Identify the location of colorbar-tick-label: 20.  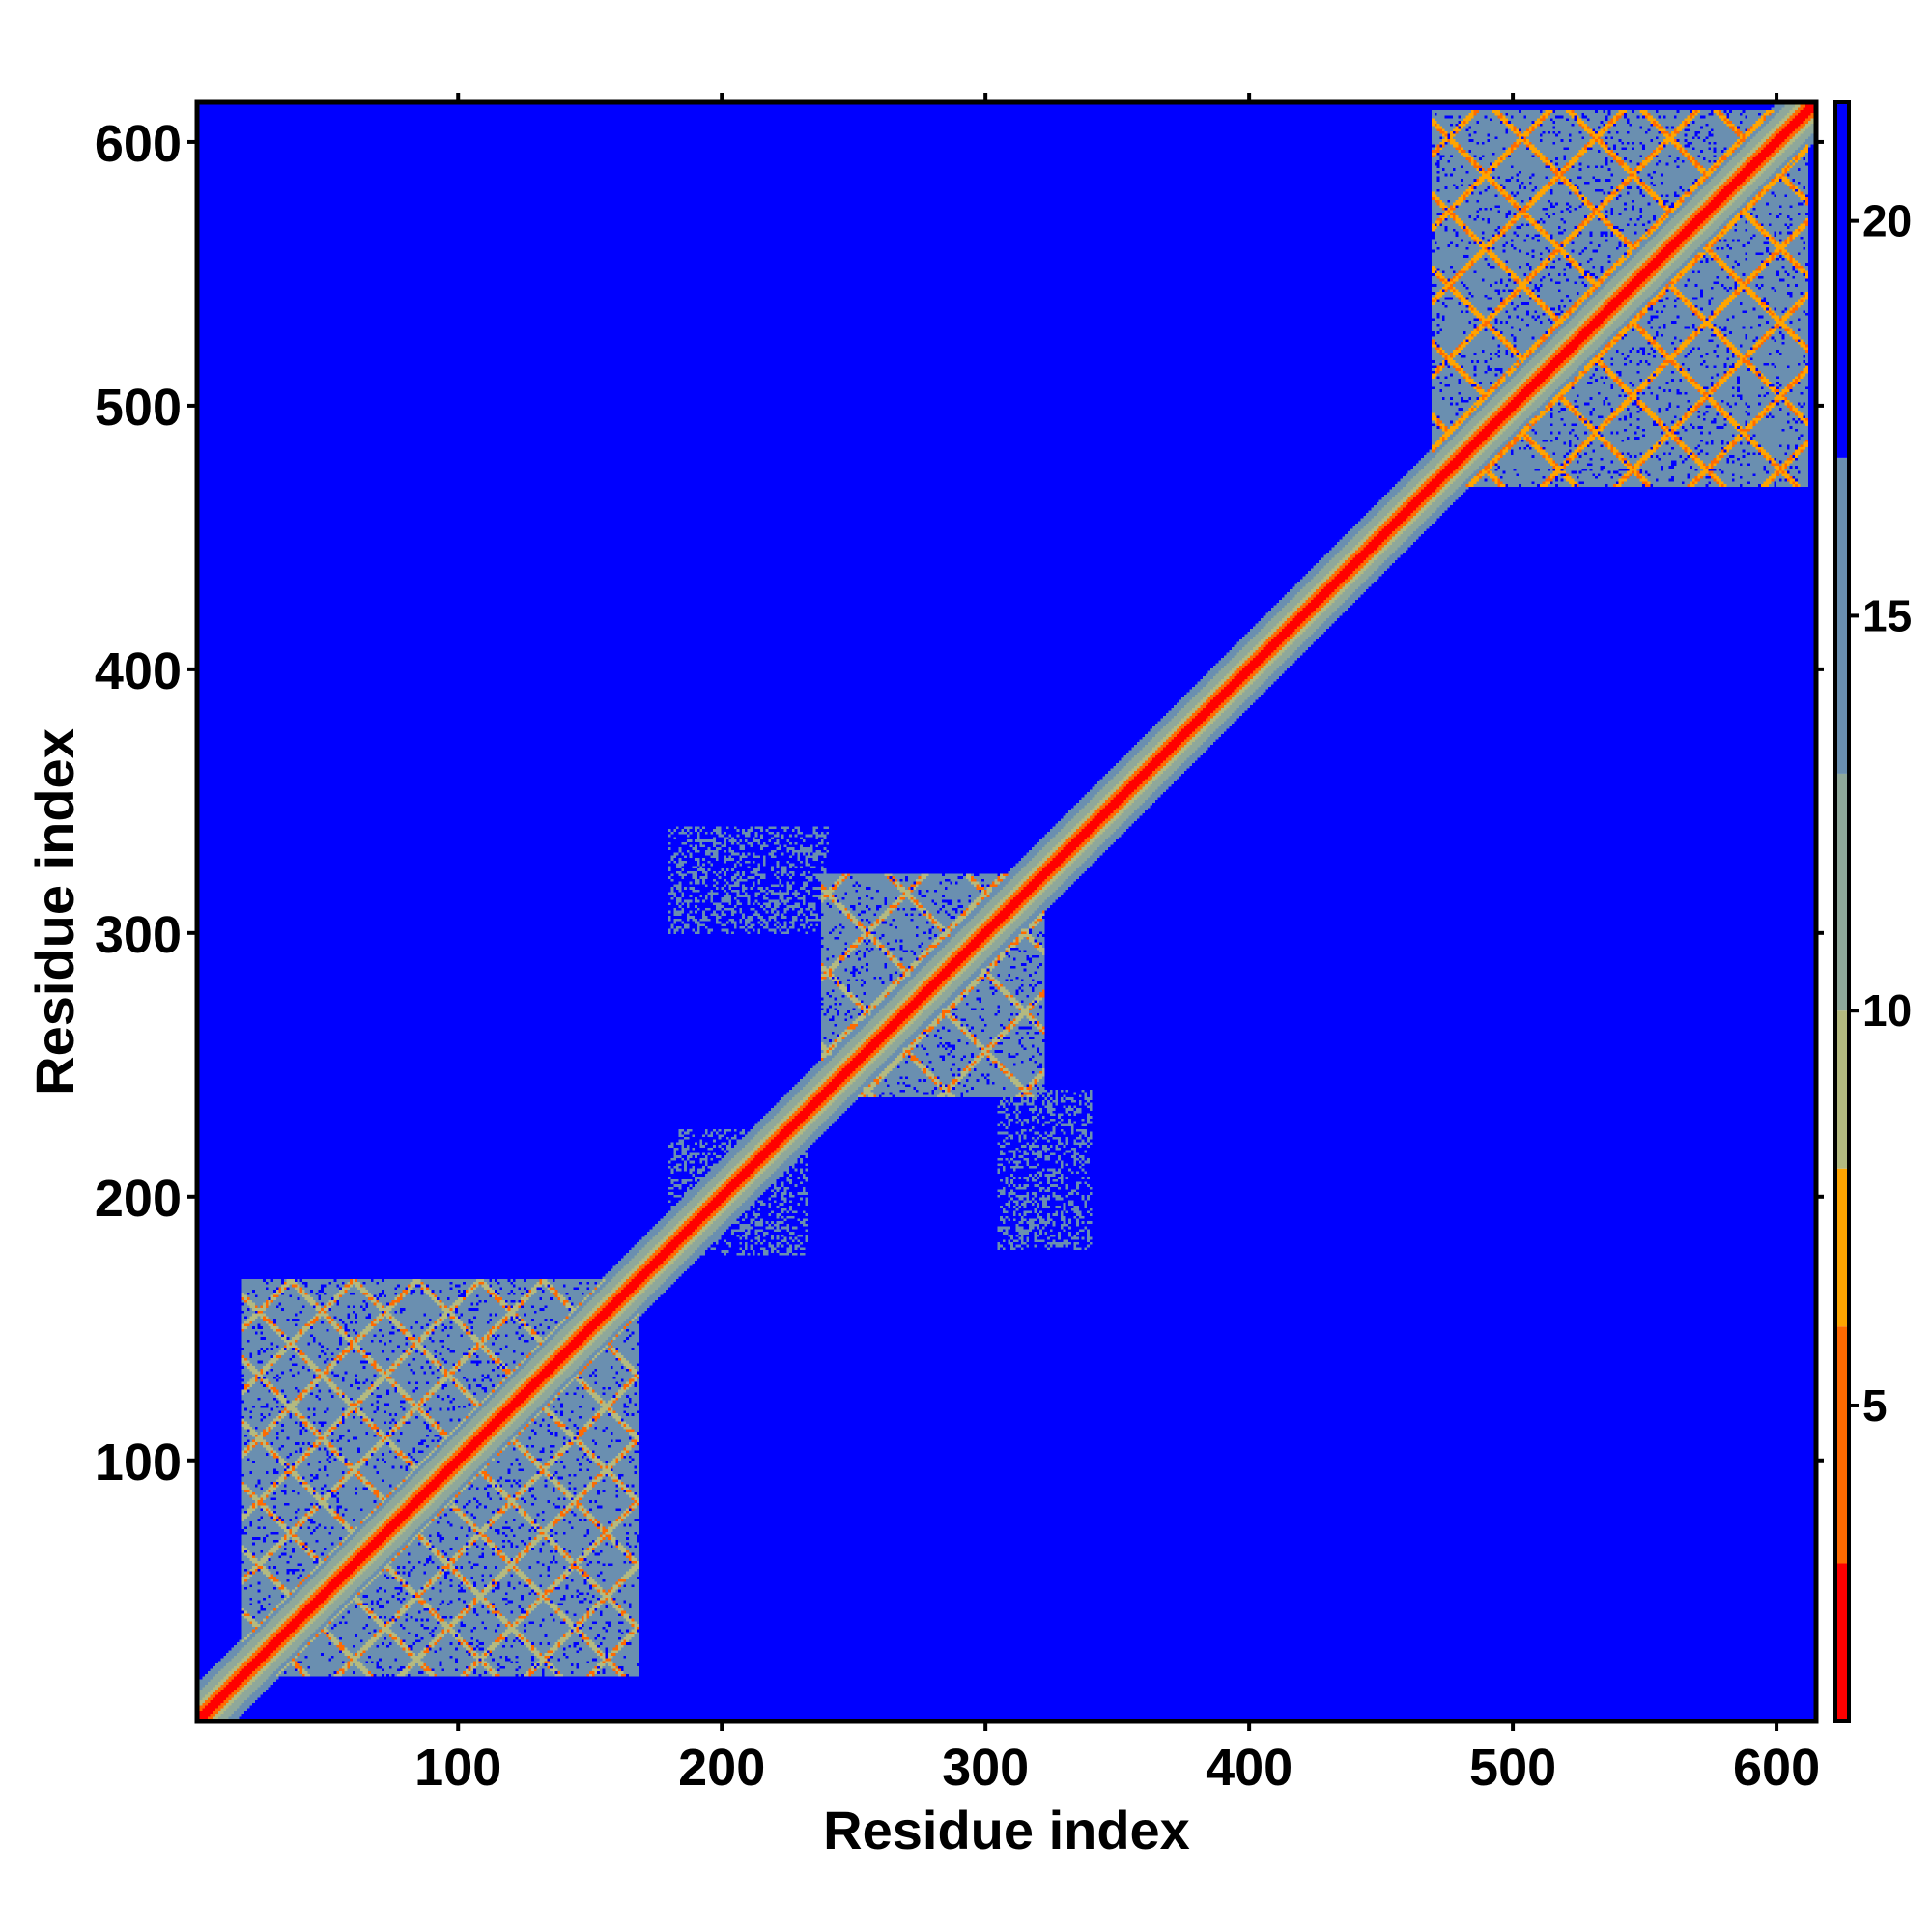
(1887, 221).